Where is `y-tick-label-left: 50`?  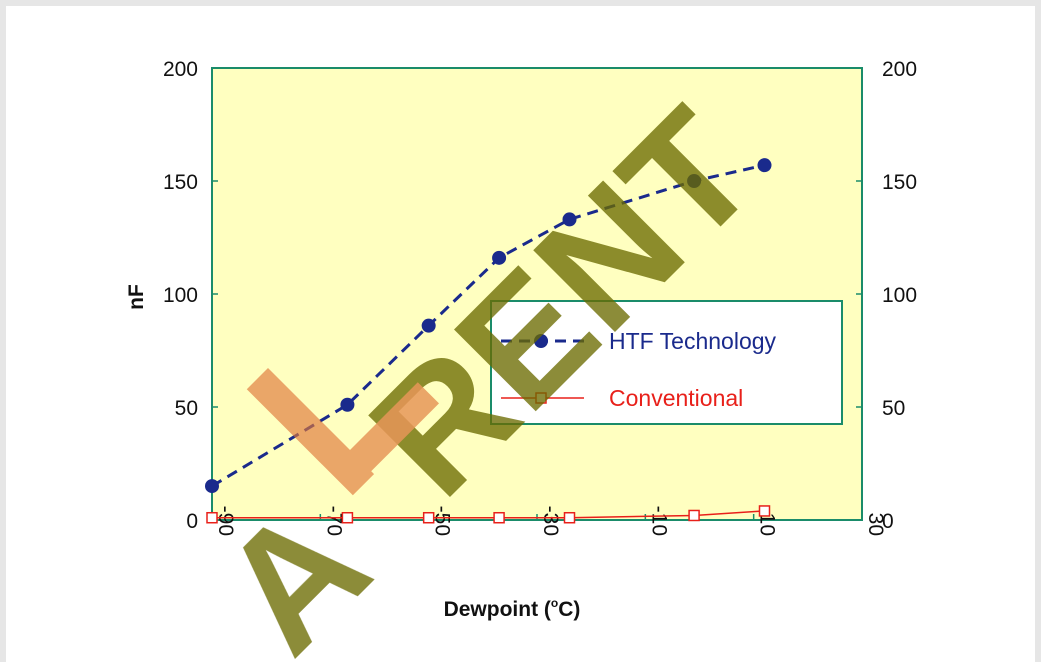 y-tick-label-left: 50 is located at coordinates (186, 408).